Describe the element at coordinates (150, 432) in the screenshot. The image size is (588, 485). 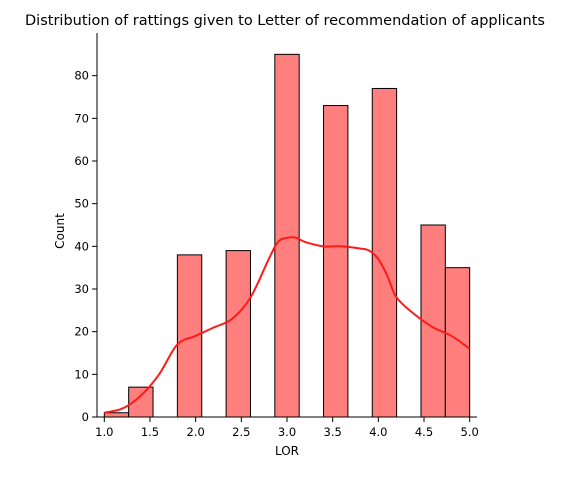
I see `x-tick-label-1.5: 1.5` at that location.